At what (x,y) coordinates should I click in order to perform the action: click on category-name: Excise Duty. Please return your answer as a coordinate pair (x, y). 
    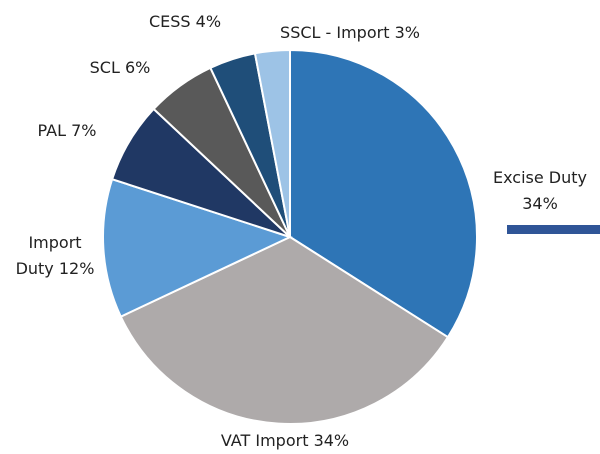
    Looking at the image, I should click on (539, 177).